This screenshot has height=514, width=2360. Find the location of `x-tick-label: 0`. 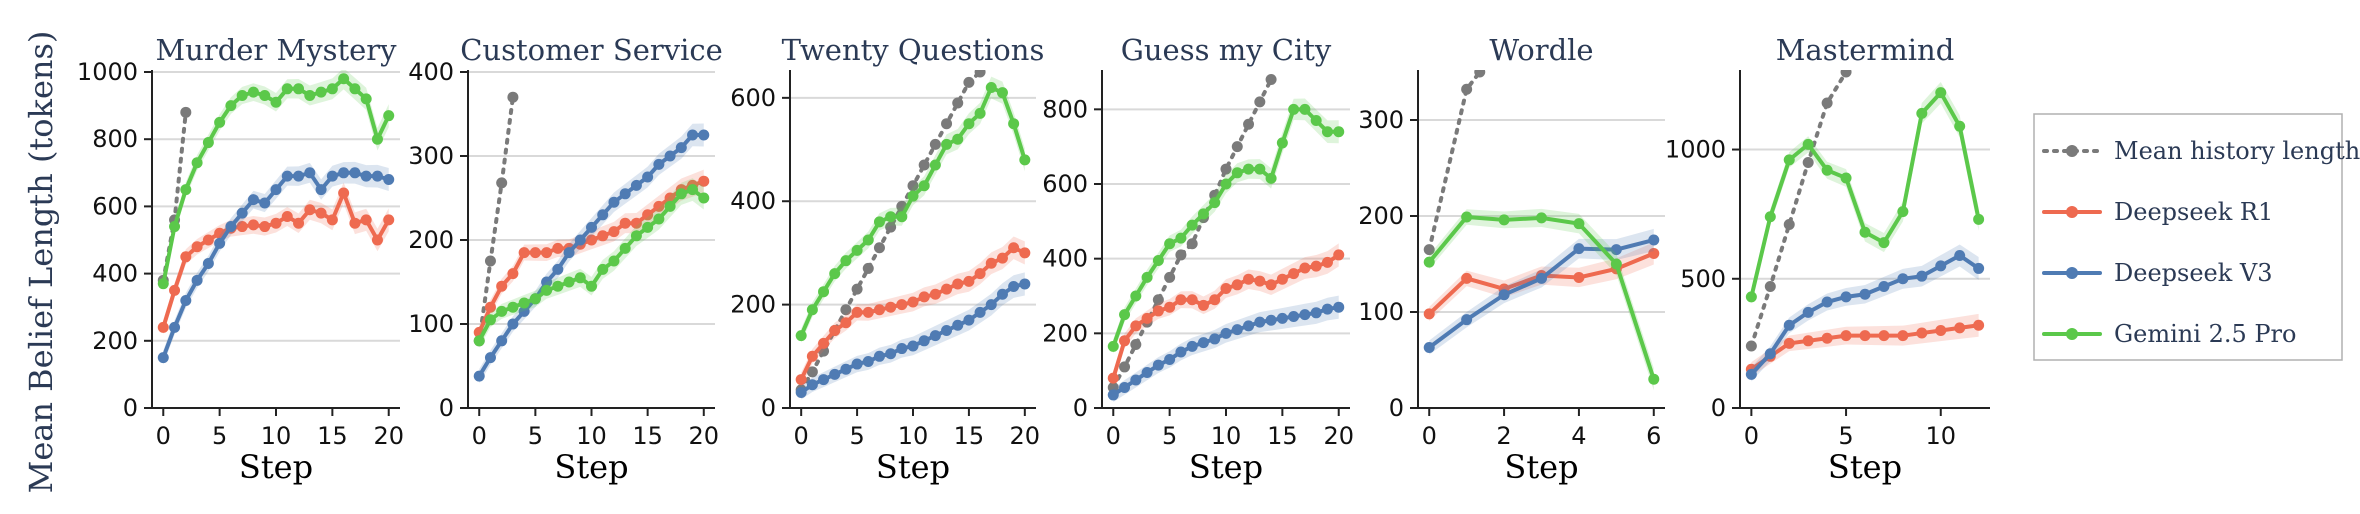

x-tick-label: 0 is located at coordinates (1113, 436).